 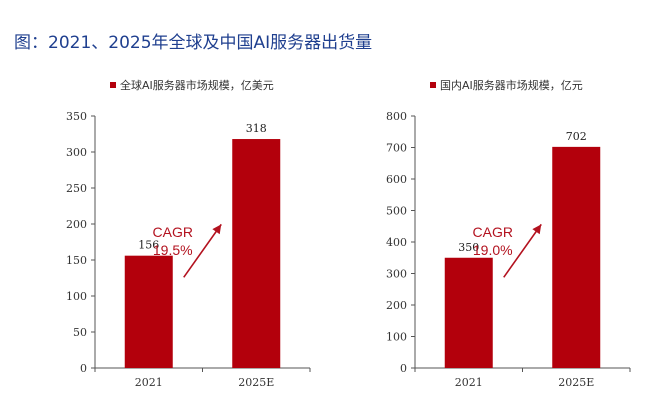 What do you see at coordinates (396, 242) in the screenshot?
I see `y-tick-label: 400` at bounding box center [396, 242].